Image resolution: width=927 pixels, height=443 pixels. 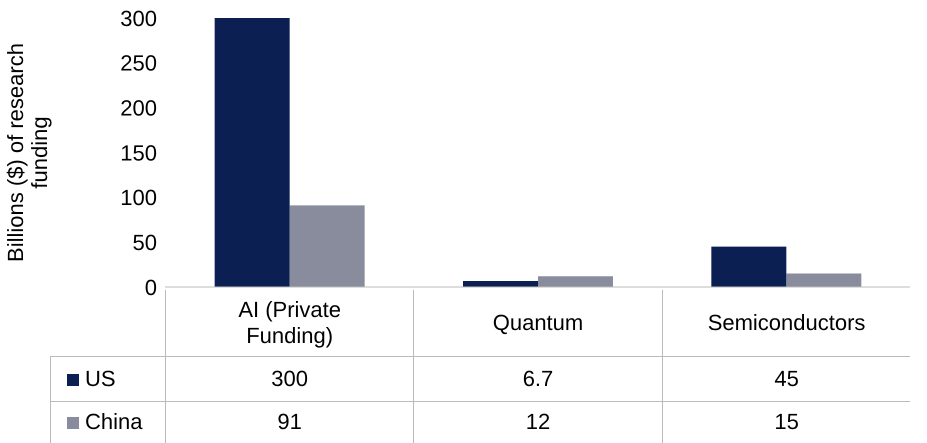 I want to click on y-tick-label: 200, so click(x=138, y=107).